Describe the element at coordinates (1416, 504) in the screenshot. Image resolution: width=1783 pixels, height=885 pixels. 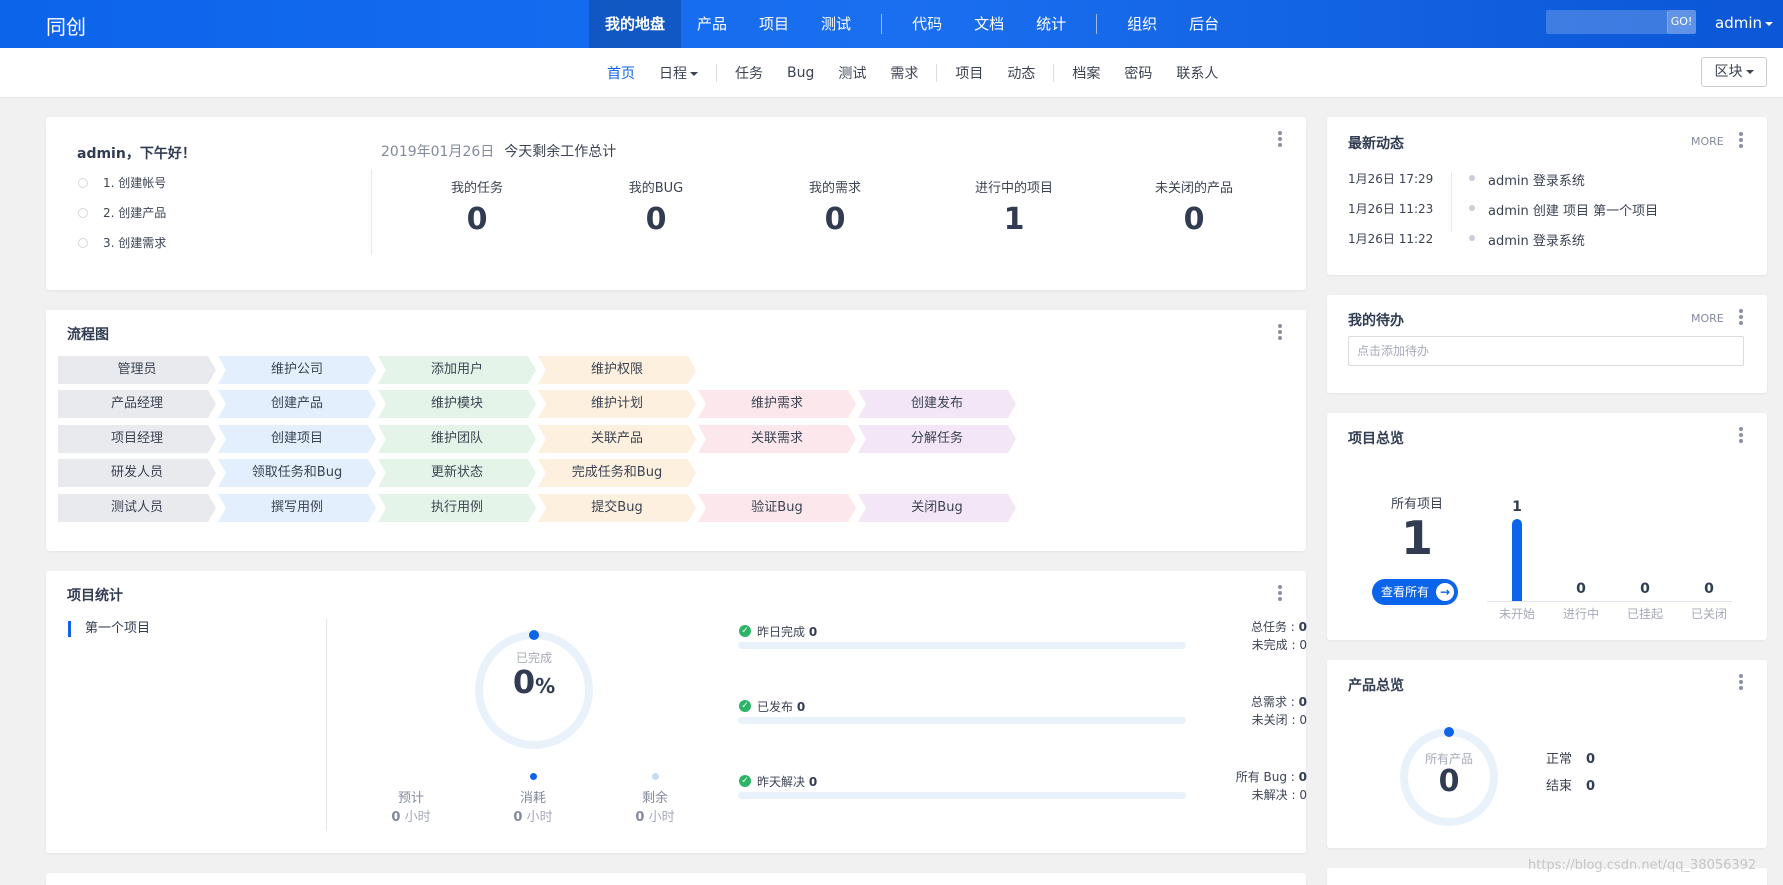
I see `all-projects-label: 所有项目` at that location.